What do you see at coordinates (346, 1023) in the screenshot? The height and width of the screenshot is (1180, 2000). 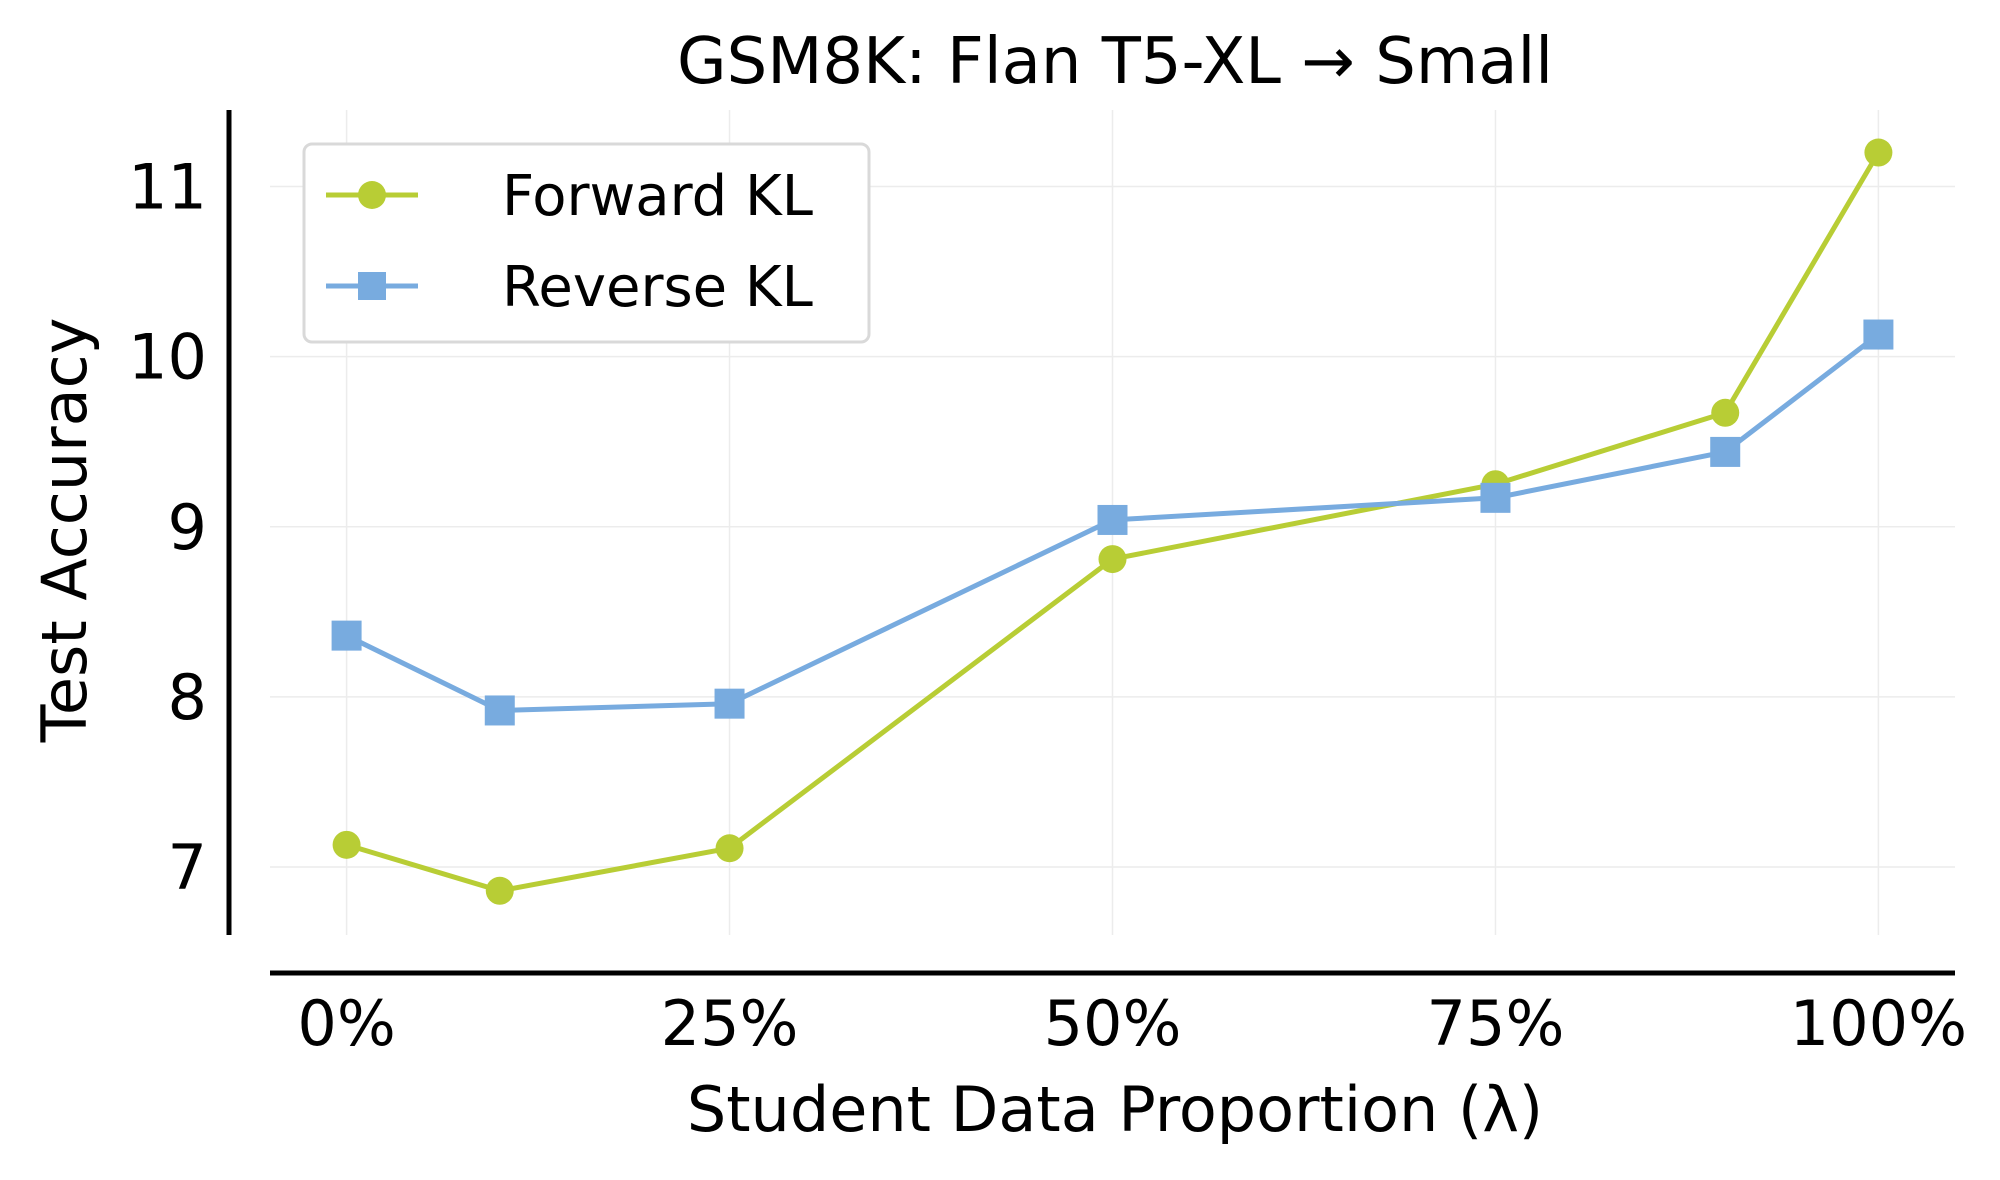 I see `x-tick-label: 0%` at bounding box center [346, 1023].